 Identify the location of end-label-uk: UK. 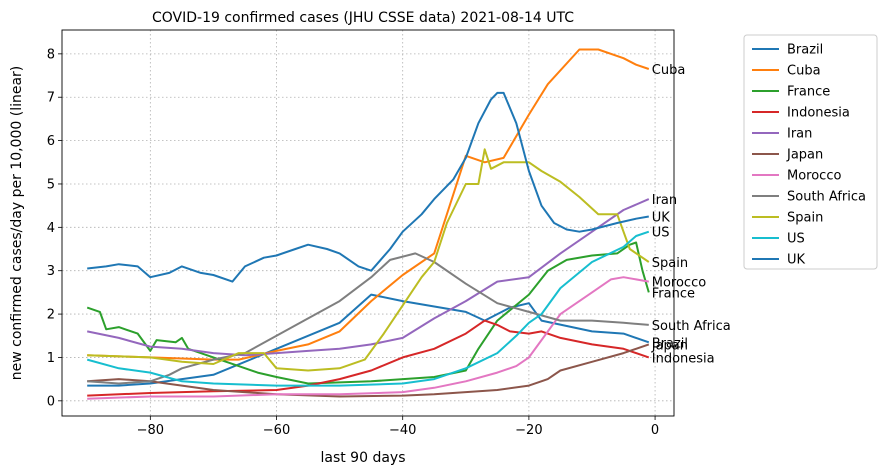
(661, 217).